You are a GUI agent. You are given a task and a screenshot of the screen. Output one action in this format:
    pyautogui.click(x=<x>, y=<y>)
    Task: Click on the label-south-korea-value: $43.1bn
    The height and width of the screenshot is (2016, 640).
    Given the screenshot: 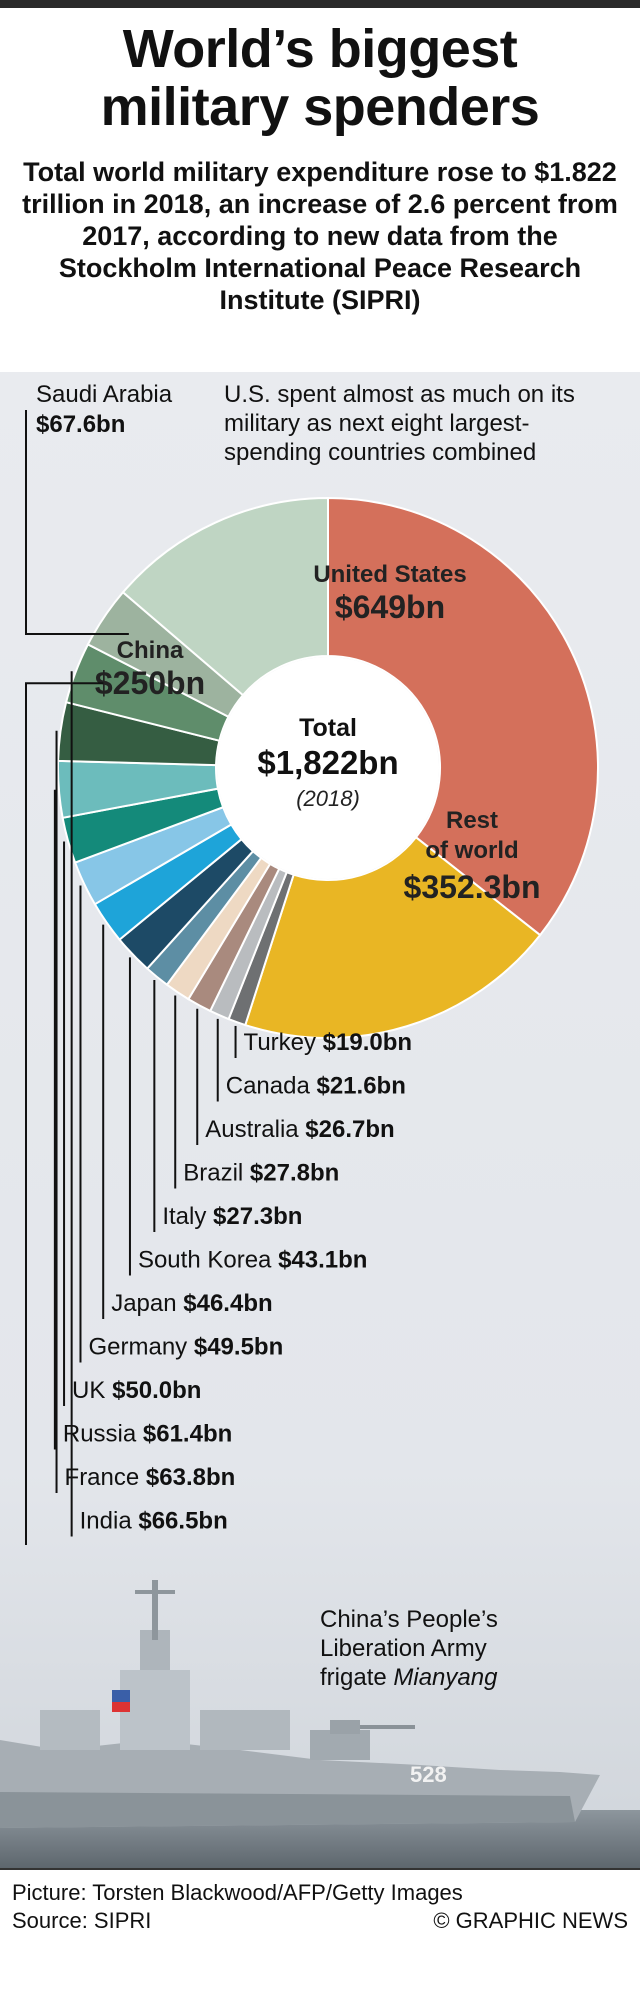 What is the action you would take?
    pyautogui.click(x=322, y=1260)
    